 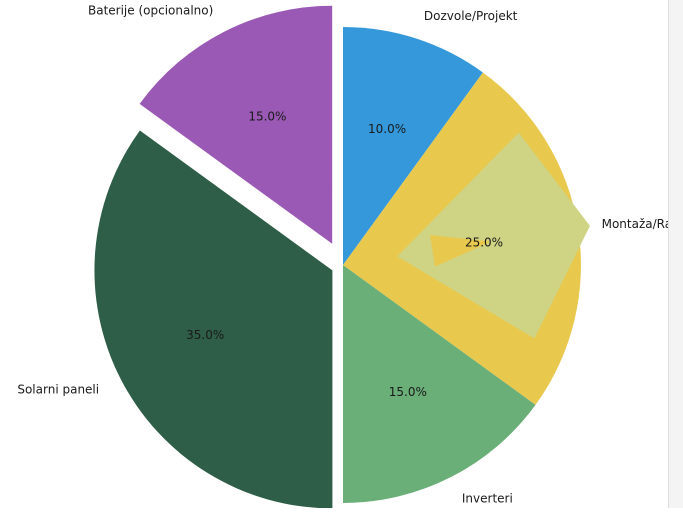 I want to click on slice-percent-label: 25.0%, so click(x=484, y=243).